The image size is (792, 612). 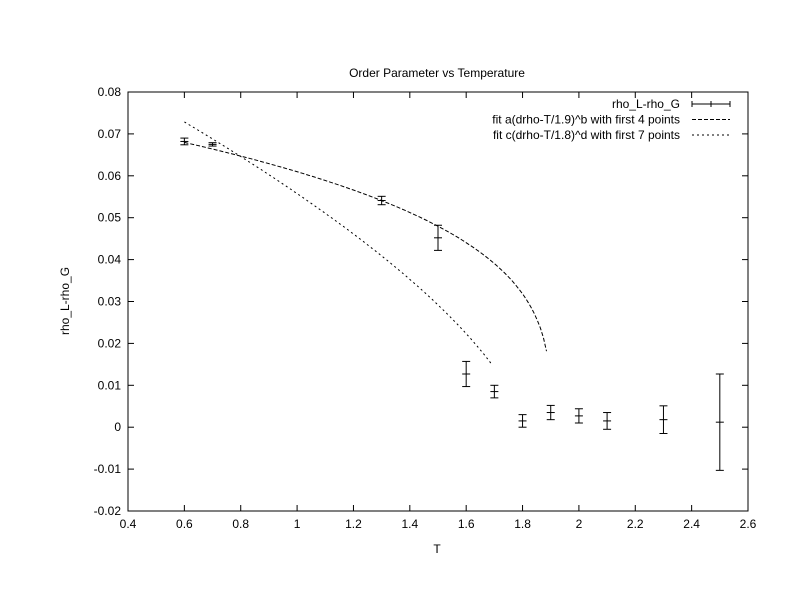 What do you see at coordinates (437, 73) in the screenshot?
I see `chart-title: Order Parameter vs Temperature` at bounding box center [437, 73].